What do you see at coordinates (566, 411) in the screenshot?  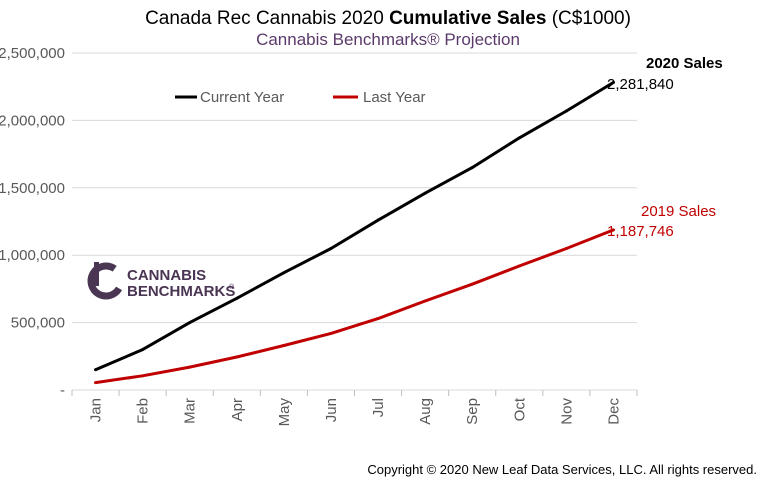 I see `x-tick-label: Nov` at bounding box center [566, 411].